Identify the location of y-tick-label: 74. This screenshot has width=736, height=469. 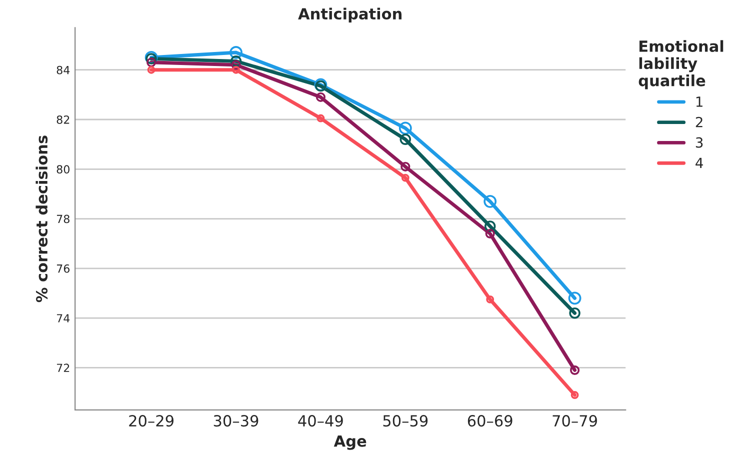
(63, 318).